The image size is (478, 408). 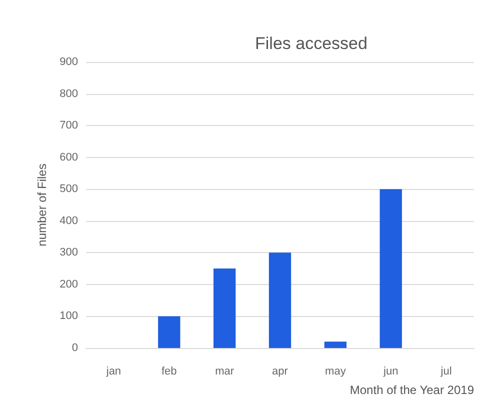 What do you see at coordinates (75, 348) in the screenshot?
I see `y-tick-label: 0` at bounding box center [75, 348].